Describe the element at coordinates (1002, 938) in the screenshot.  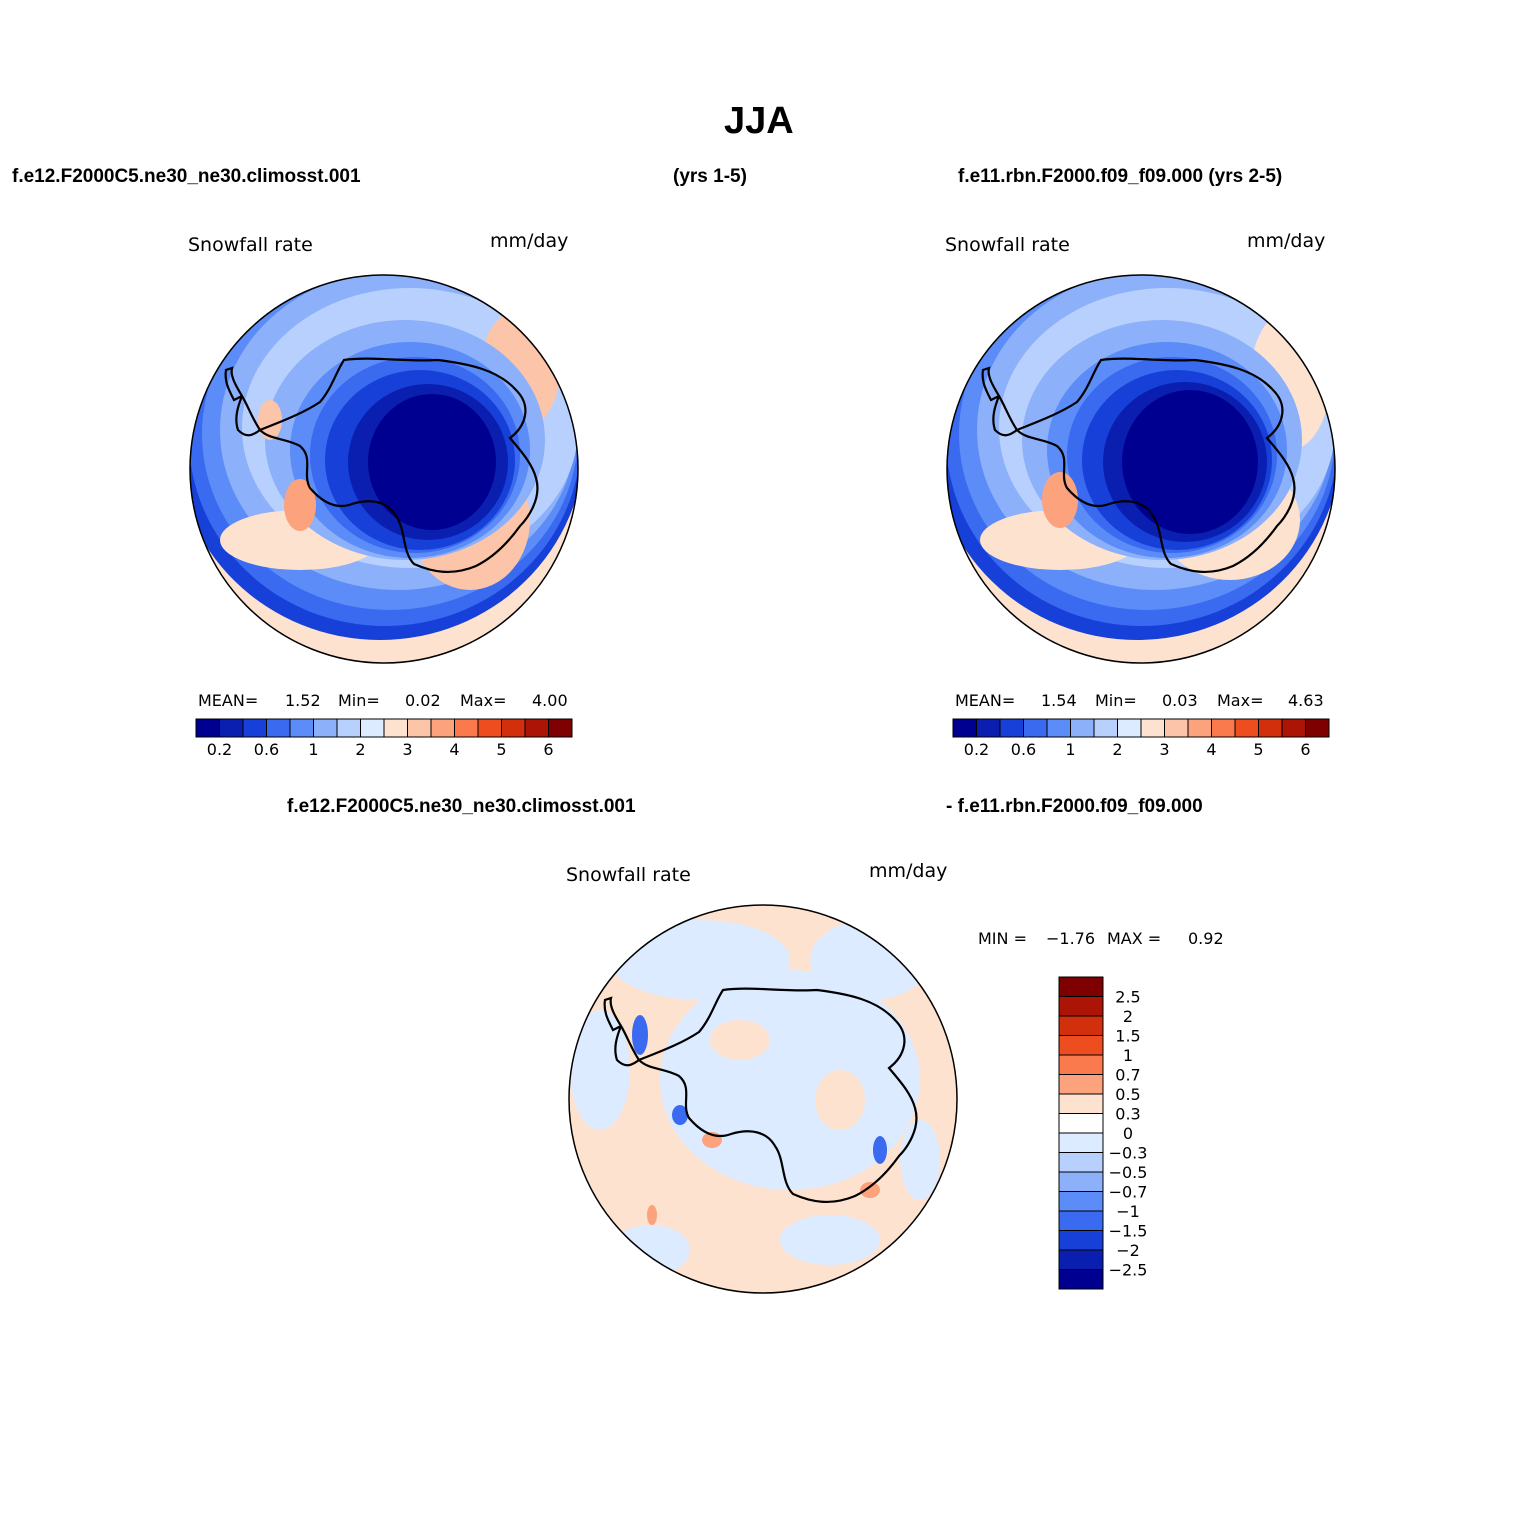
I see `diff-min-label: MIN =` at that location.